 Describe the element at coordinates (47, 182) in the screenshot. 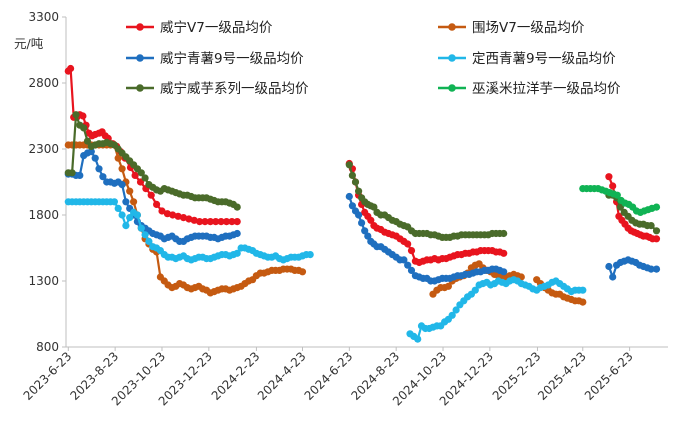

I see `y-axis: 800 1300 1800 2300 2800 3300` at that location.